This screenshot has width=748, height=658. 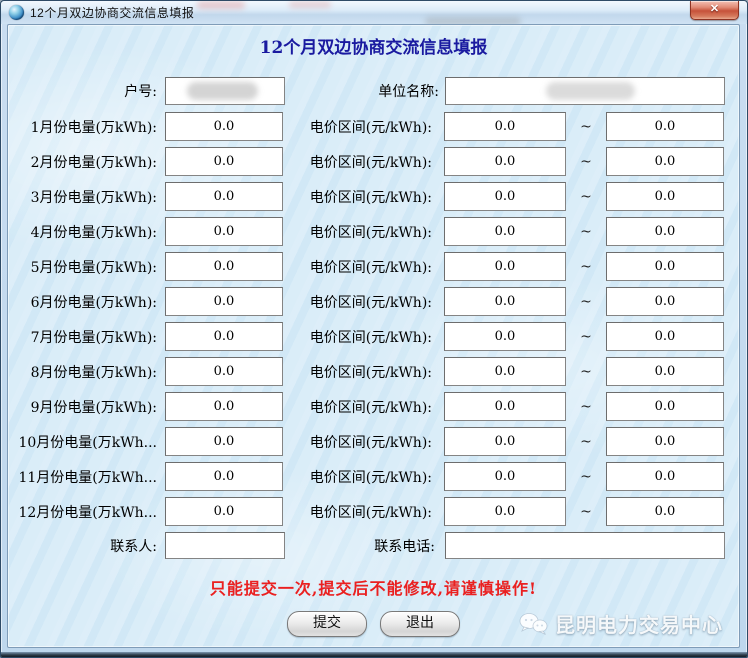 I want to click on account-label: 户号:, so click(x=140, y=92).